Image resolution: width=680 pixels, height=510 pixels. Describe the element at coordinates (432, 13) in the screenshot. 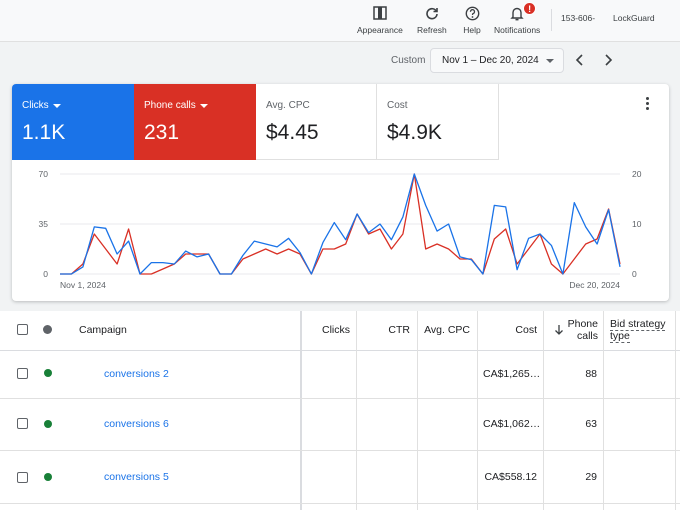

I see `refresh-icon` at that location.